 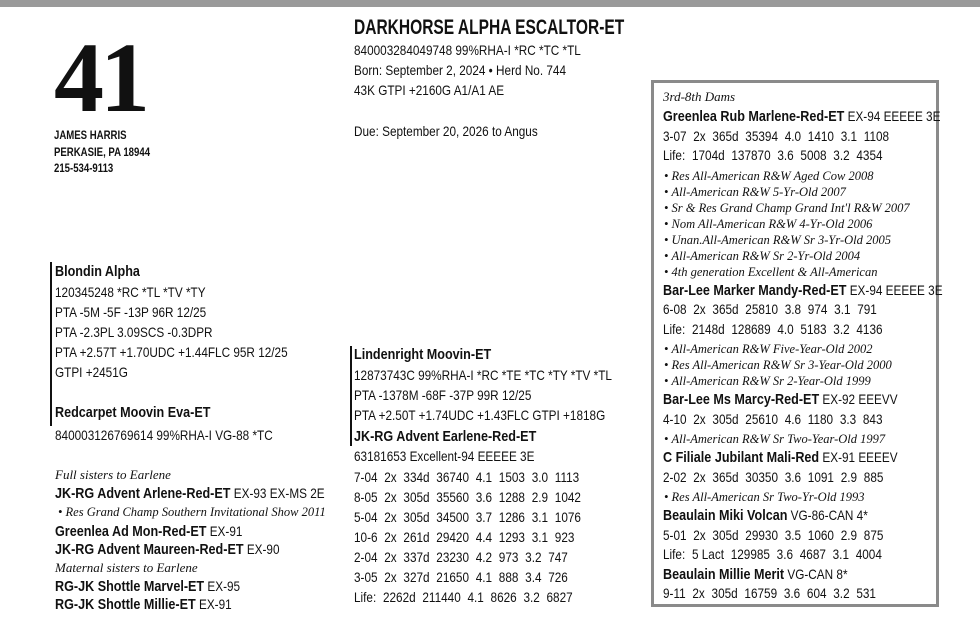 What do you see at coordinates (708, 328) in the screenshot?
I see `record-cell: 2148d` at bounding box center [708, 328].